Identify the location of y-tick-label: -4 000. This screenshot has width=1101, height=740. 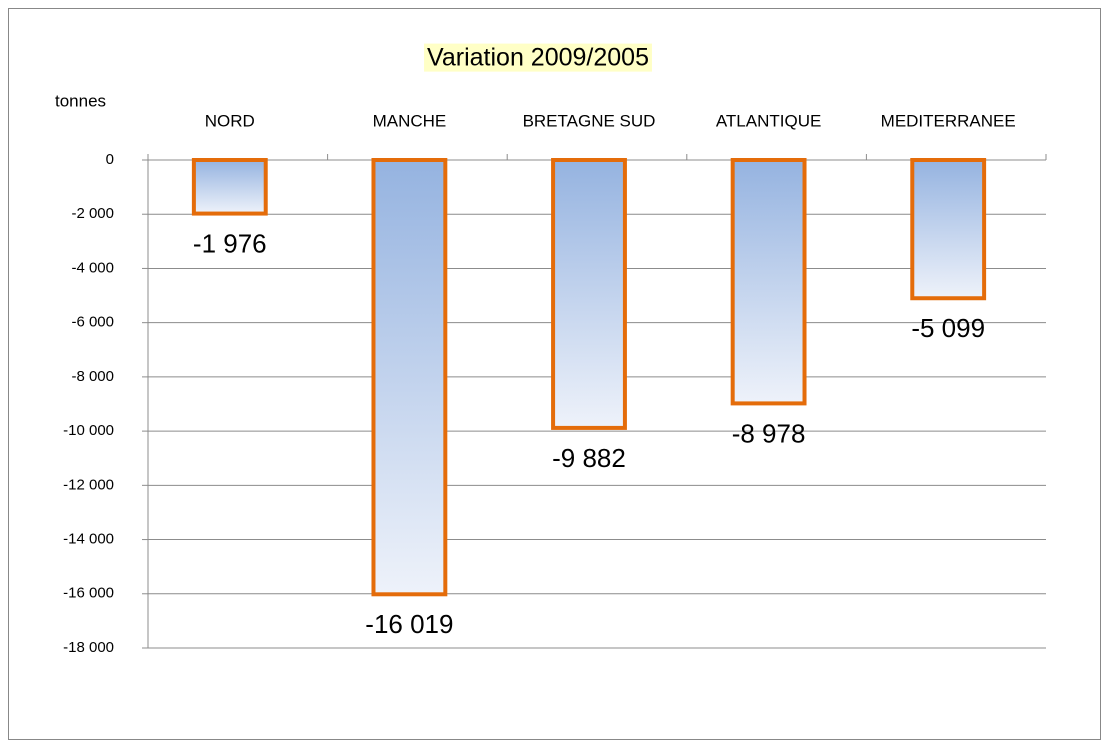
(92, 267).